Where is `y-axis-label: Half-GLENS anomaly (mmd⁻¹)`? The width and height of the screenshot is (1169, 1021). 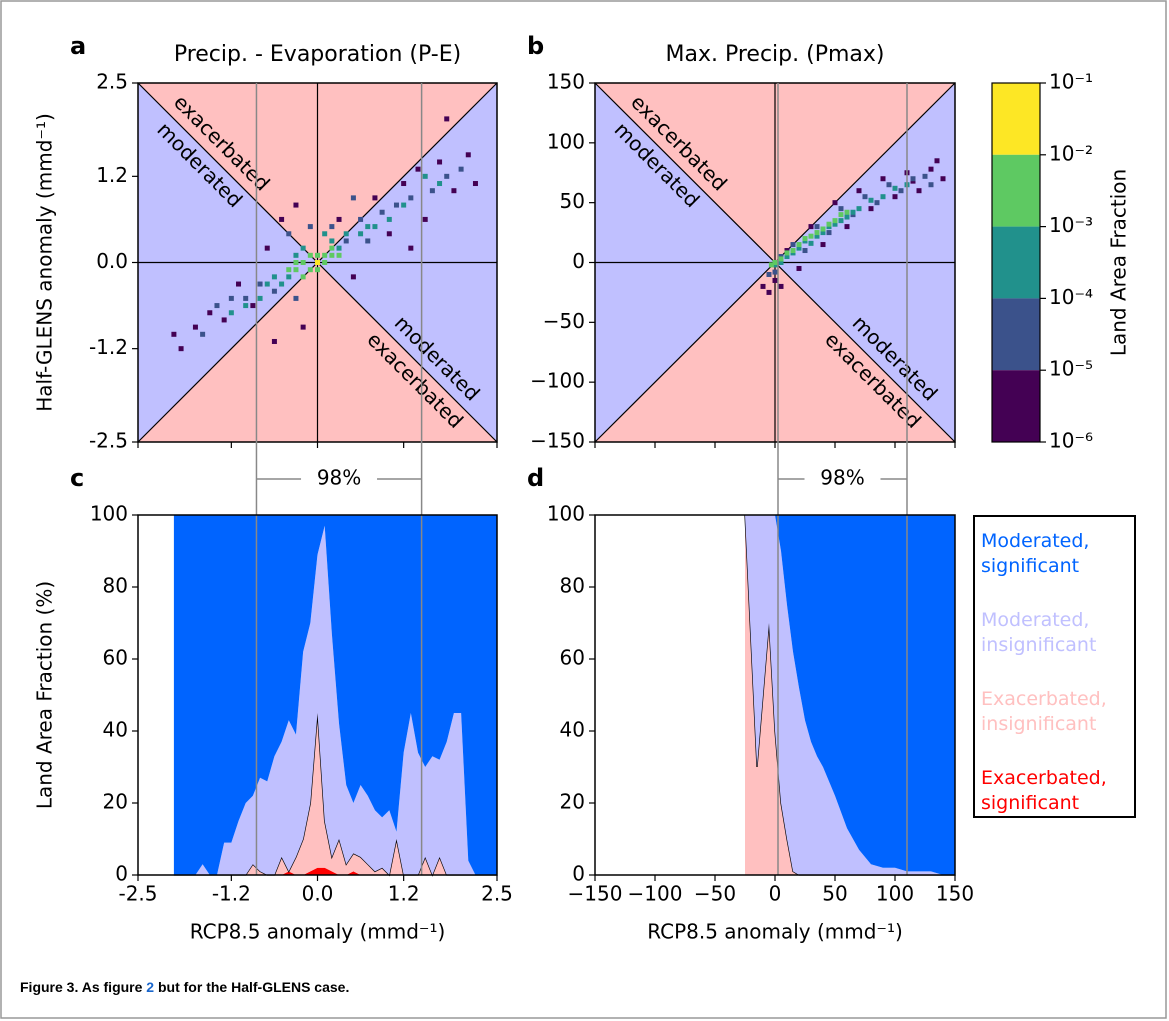 y-axis-label: Half-GLENS anomaly (mmd⁻¹) is located at coordinates (45, 262).